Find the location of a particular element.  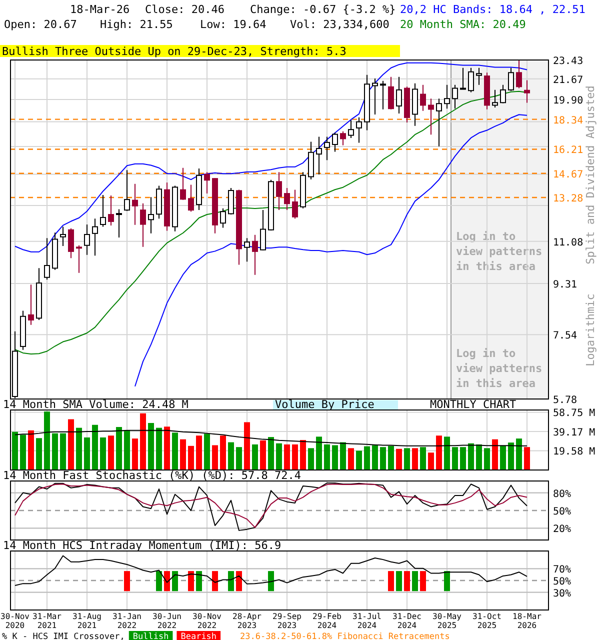

y-tick-label: 7.54 is located at coordinates (565, 336).